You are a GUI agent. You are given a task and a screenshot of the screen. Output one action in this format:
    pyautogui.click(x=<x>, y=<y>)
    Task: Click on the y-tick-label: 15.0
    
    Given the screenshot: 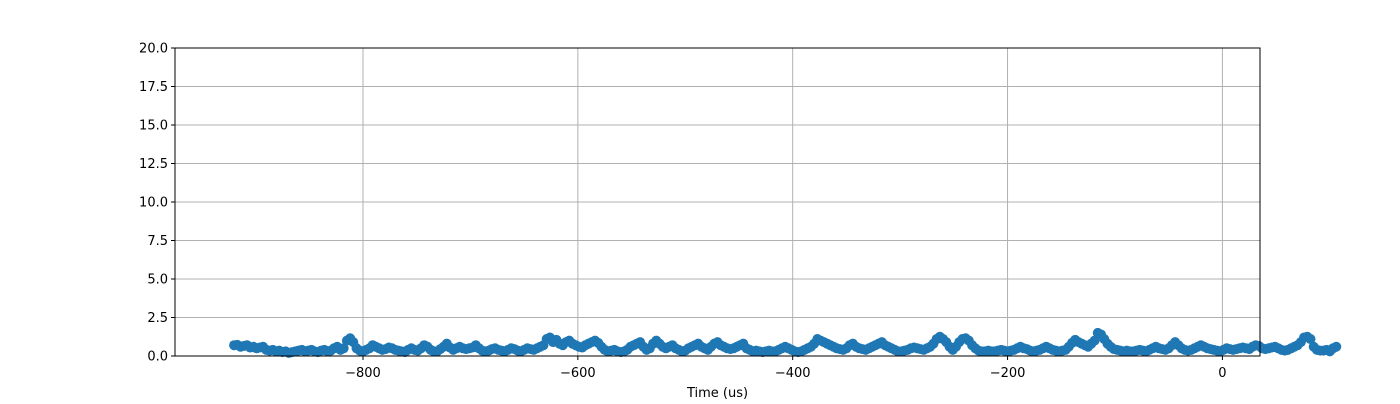 What is the action you would take?
    pyautogui.click(x=153, y=126)
    